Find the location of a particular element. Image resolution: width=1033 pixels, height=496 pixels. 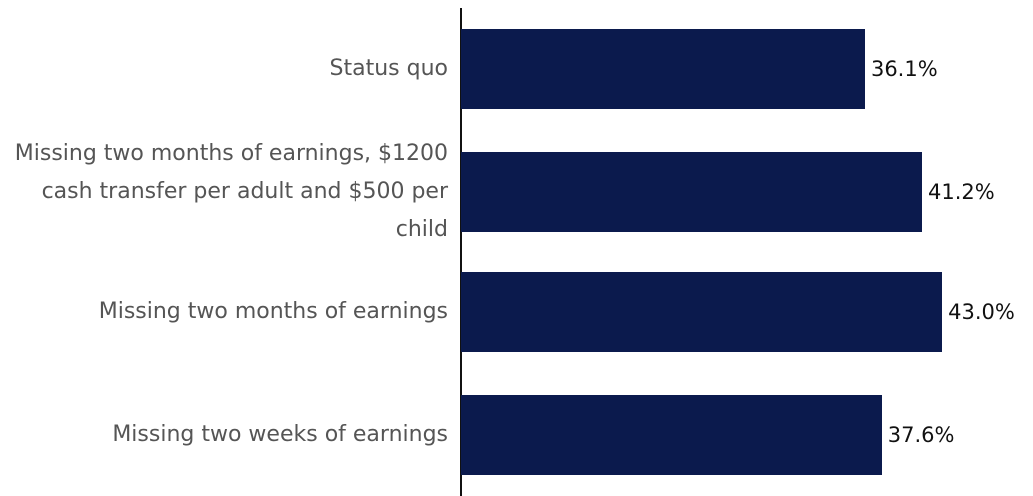

category-label: Status quo is located at coordinates (388, 68).